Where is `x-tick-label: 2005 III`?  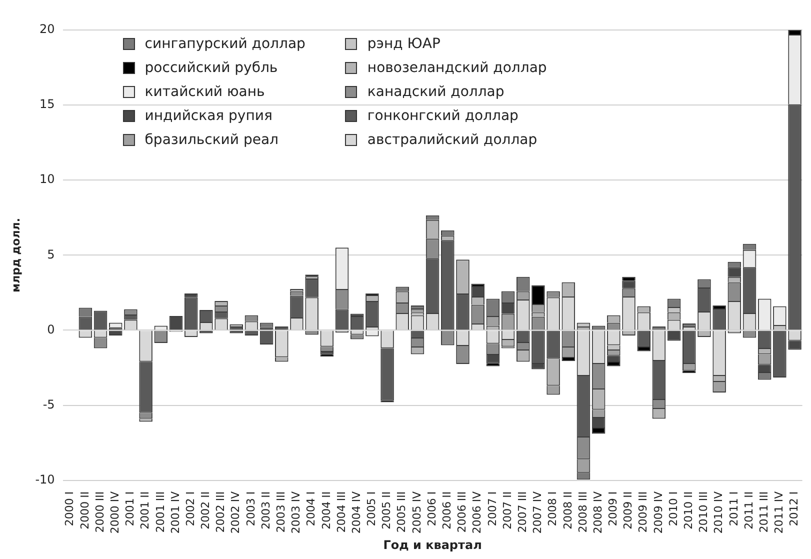
x-tick-label: 2005 III is located at coordinates (401, 512).